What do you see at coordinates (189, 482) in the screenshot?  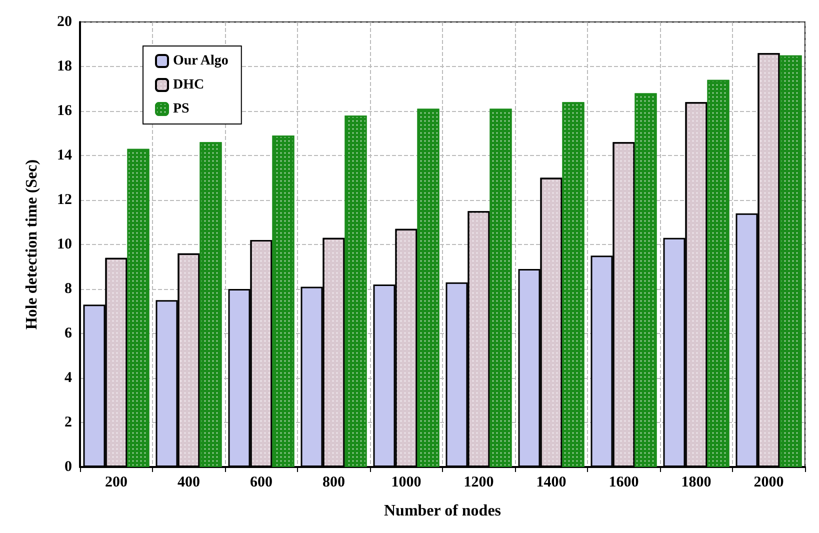 I see `x-tick-label: 400` at bounding box center [189, 482].